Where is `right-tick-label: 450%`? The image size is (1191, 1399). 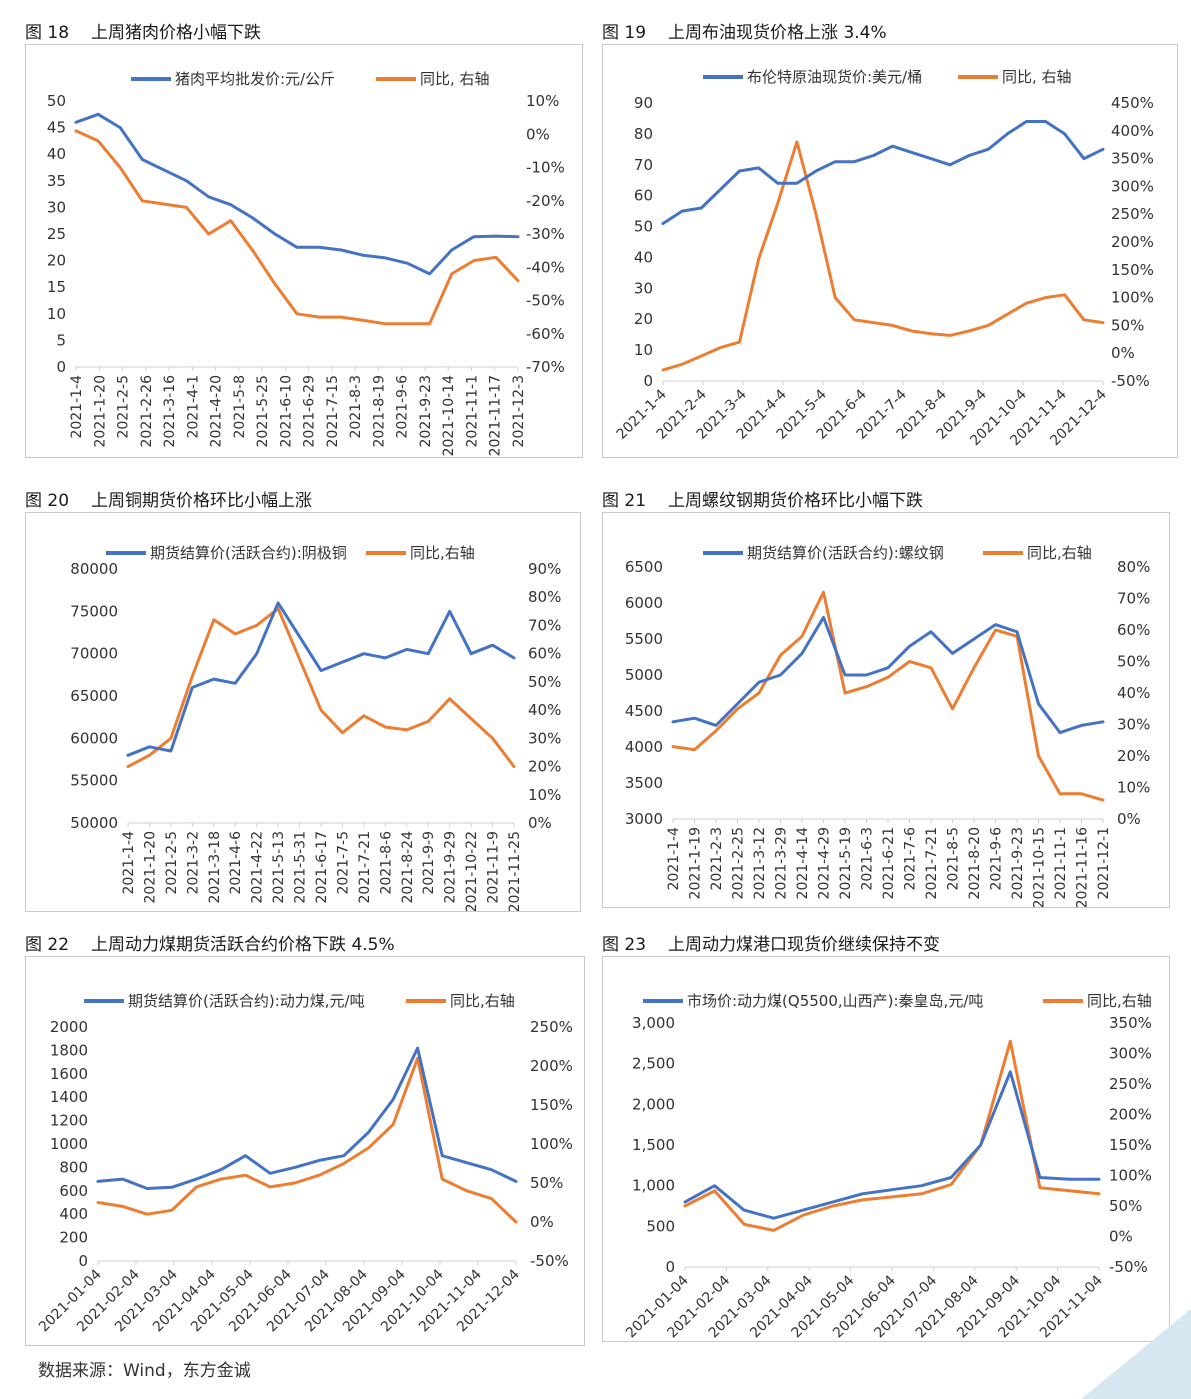 right-tick-label: 450% is located at coordinates (1132, 103).